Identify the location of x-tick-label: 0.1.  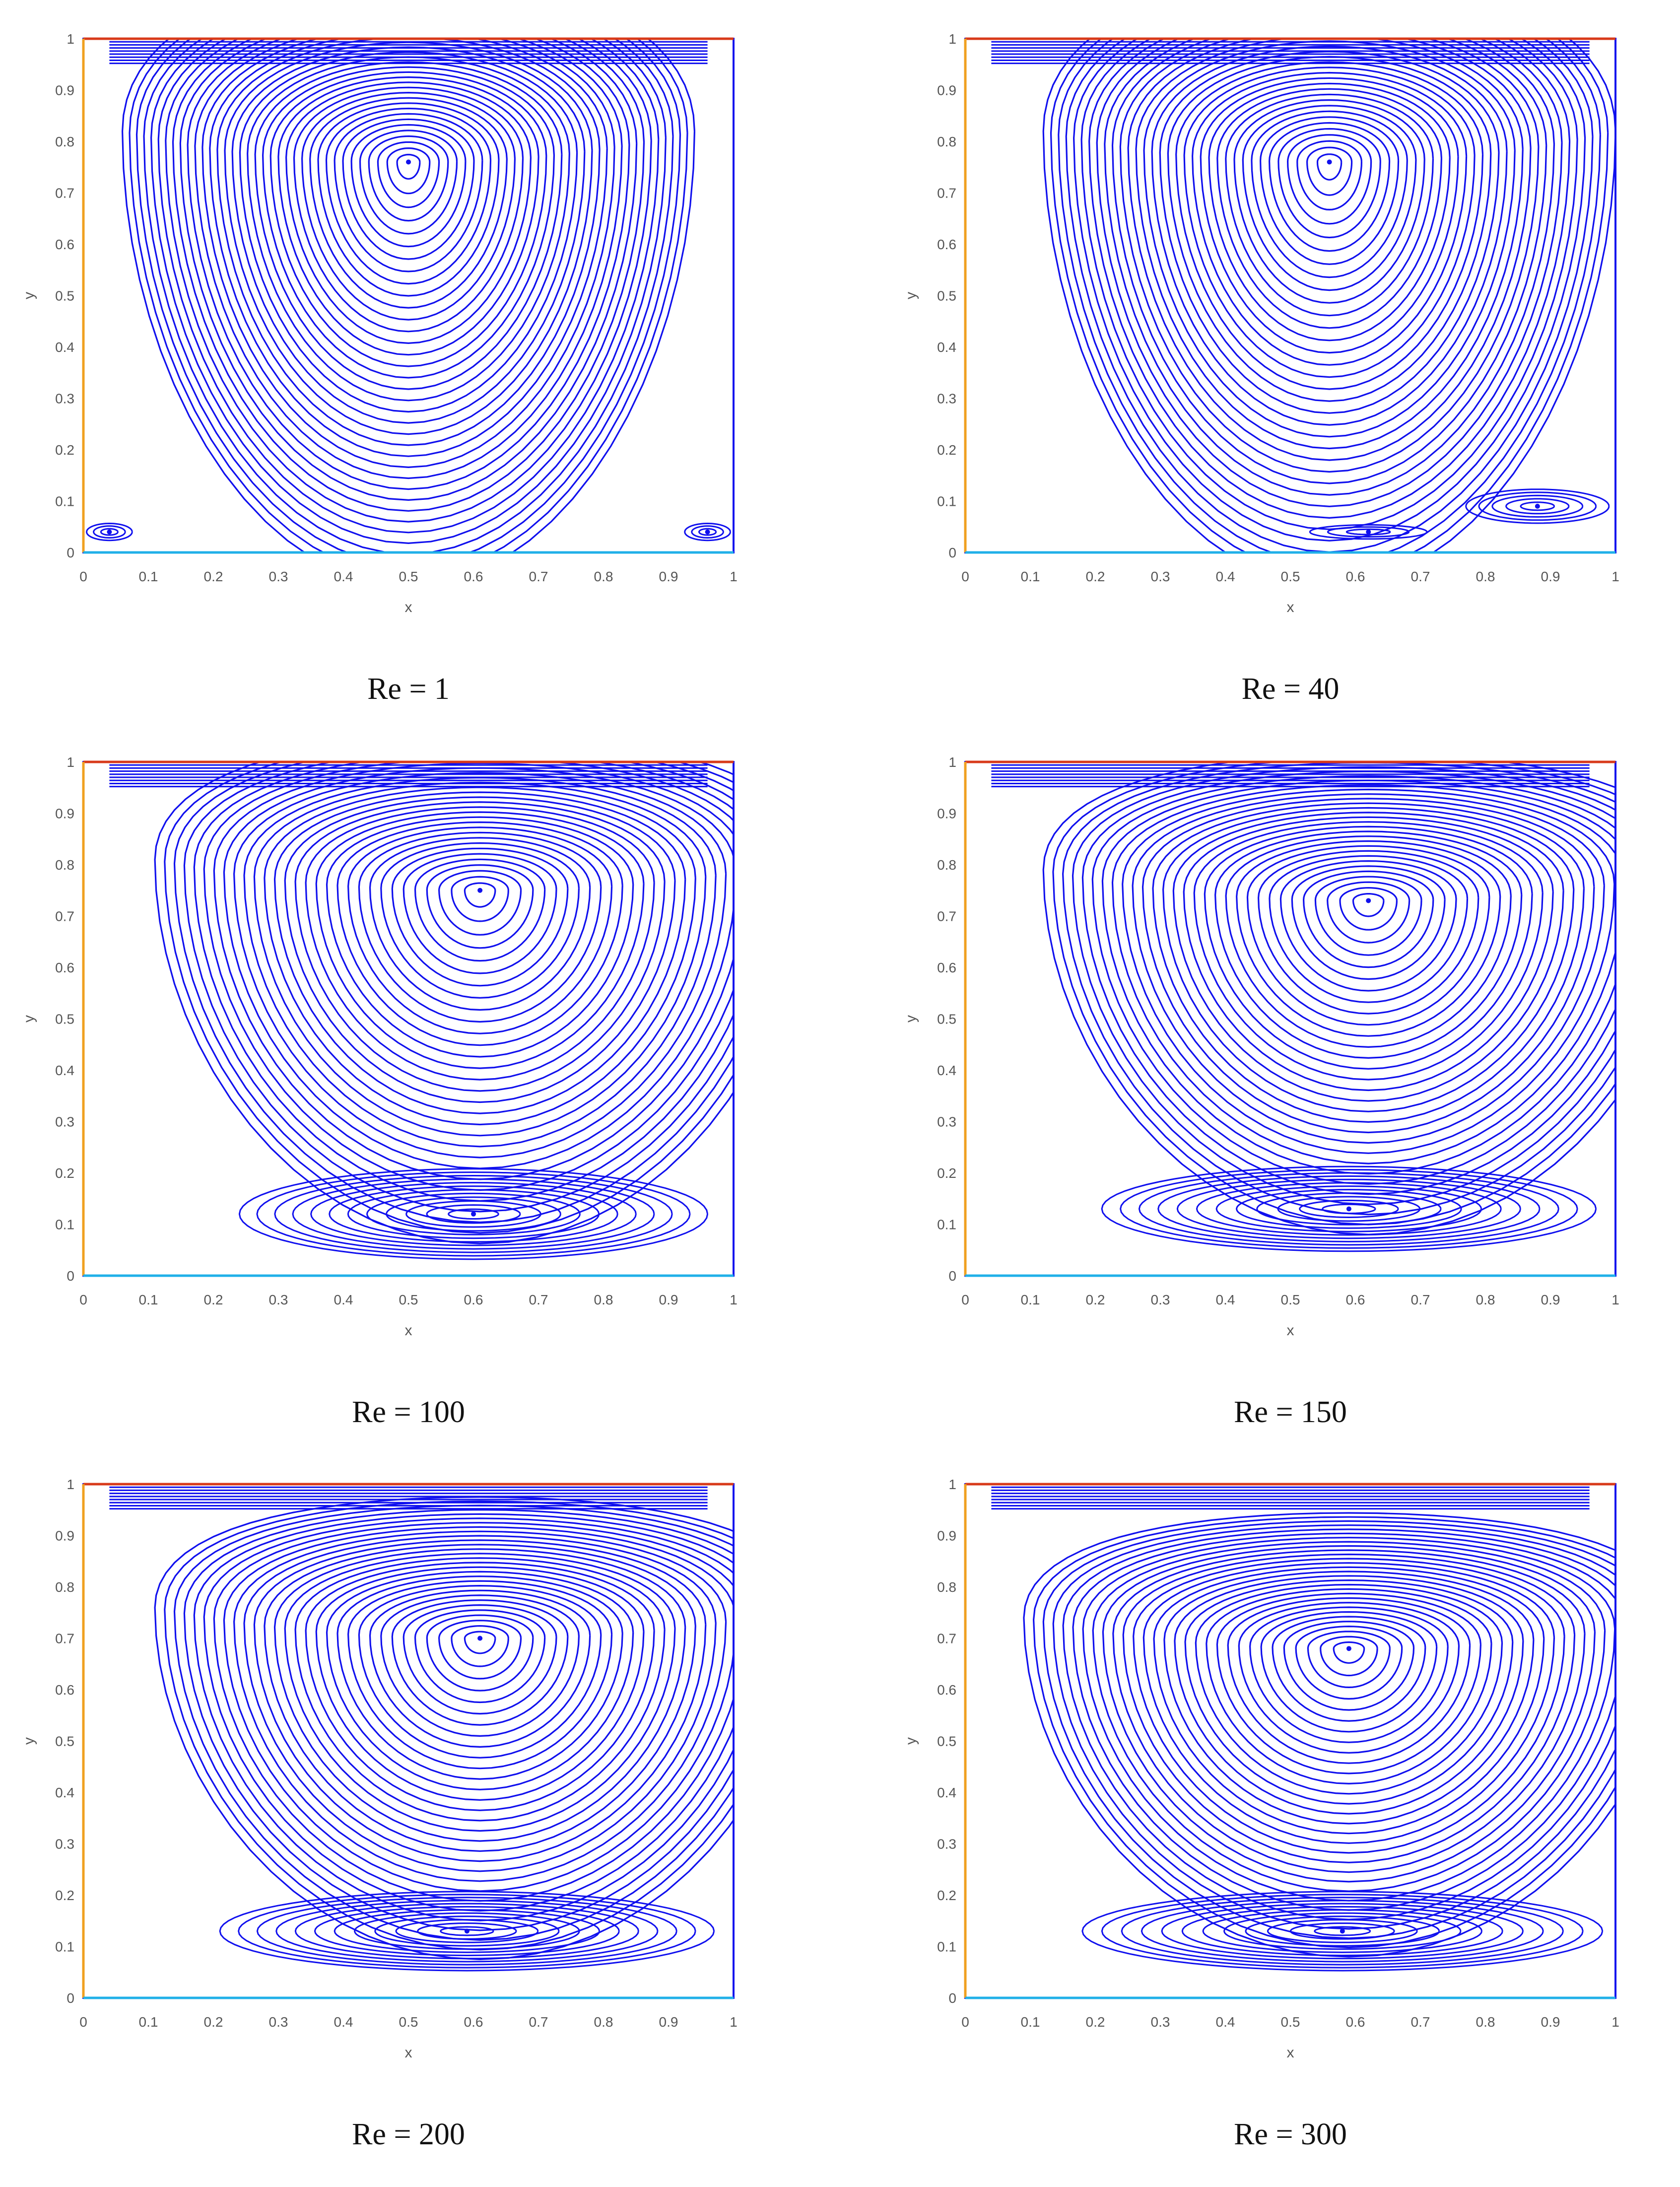
(1030, 2022).